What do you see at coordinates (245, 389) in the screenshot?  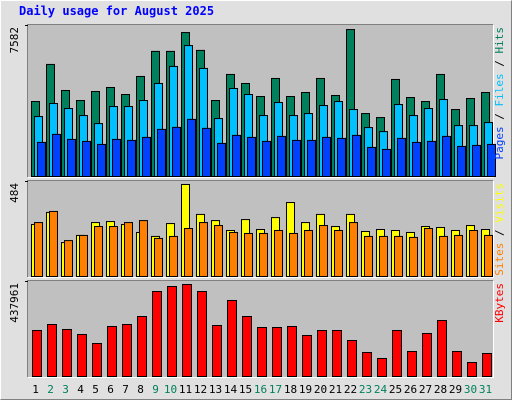 I see `x-tick-label: 15` at bounding box center [245, 389].